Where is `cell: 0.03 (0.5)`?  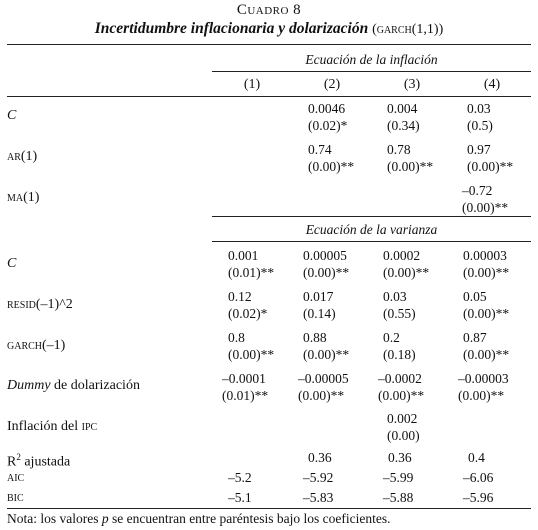 cell: 0.03 (0.5) is located at coordinates (480, 117).